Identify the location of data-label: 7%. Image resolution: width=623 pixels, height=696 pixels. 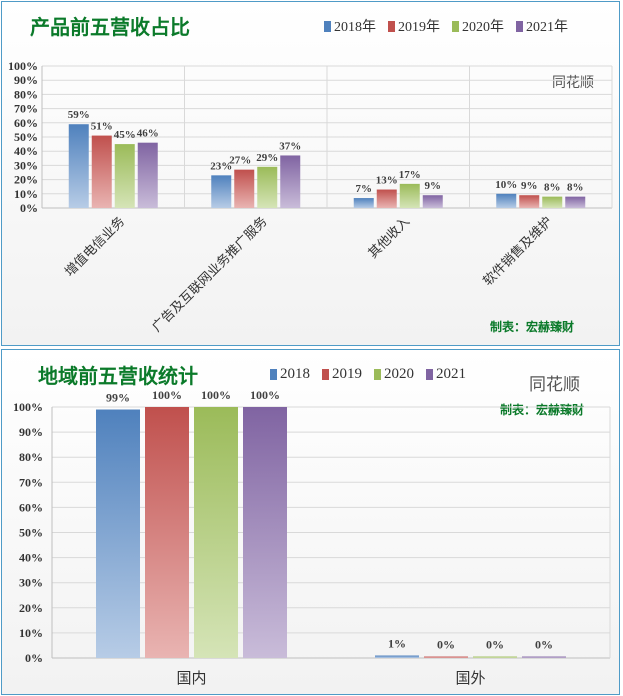
(364, 189).